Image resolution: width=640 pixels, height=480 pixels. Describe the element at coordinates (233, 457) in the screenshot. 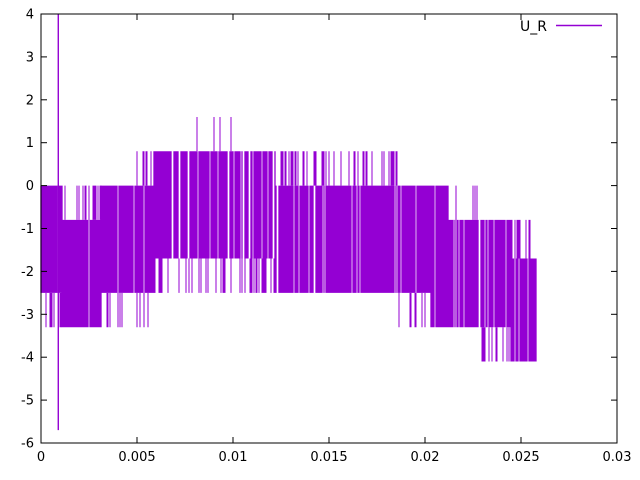

I see `x-tick-label: 0.01` at that location.